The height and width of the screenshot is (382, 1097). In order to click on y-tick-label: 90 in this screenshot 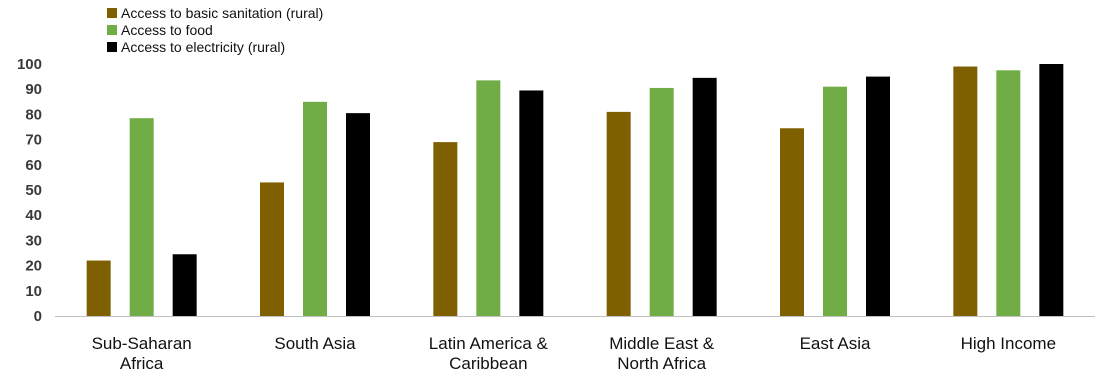, I will do `click(33, 89)`.